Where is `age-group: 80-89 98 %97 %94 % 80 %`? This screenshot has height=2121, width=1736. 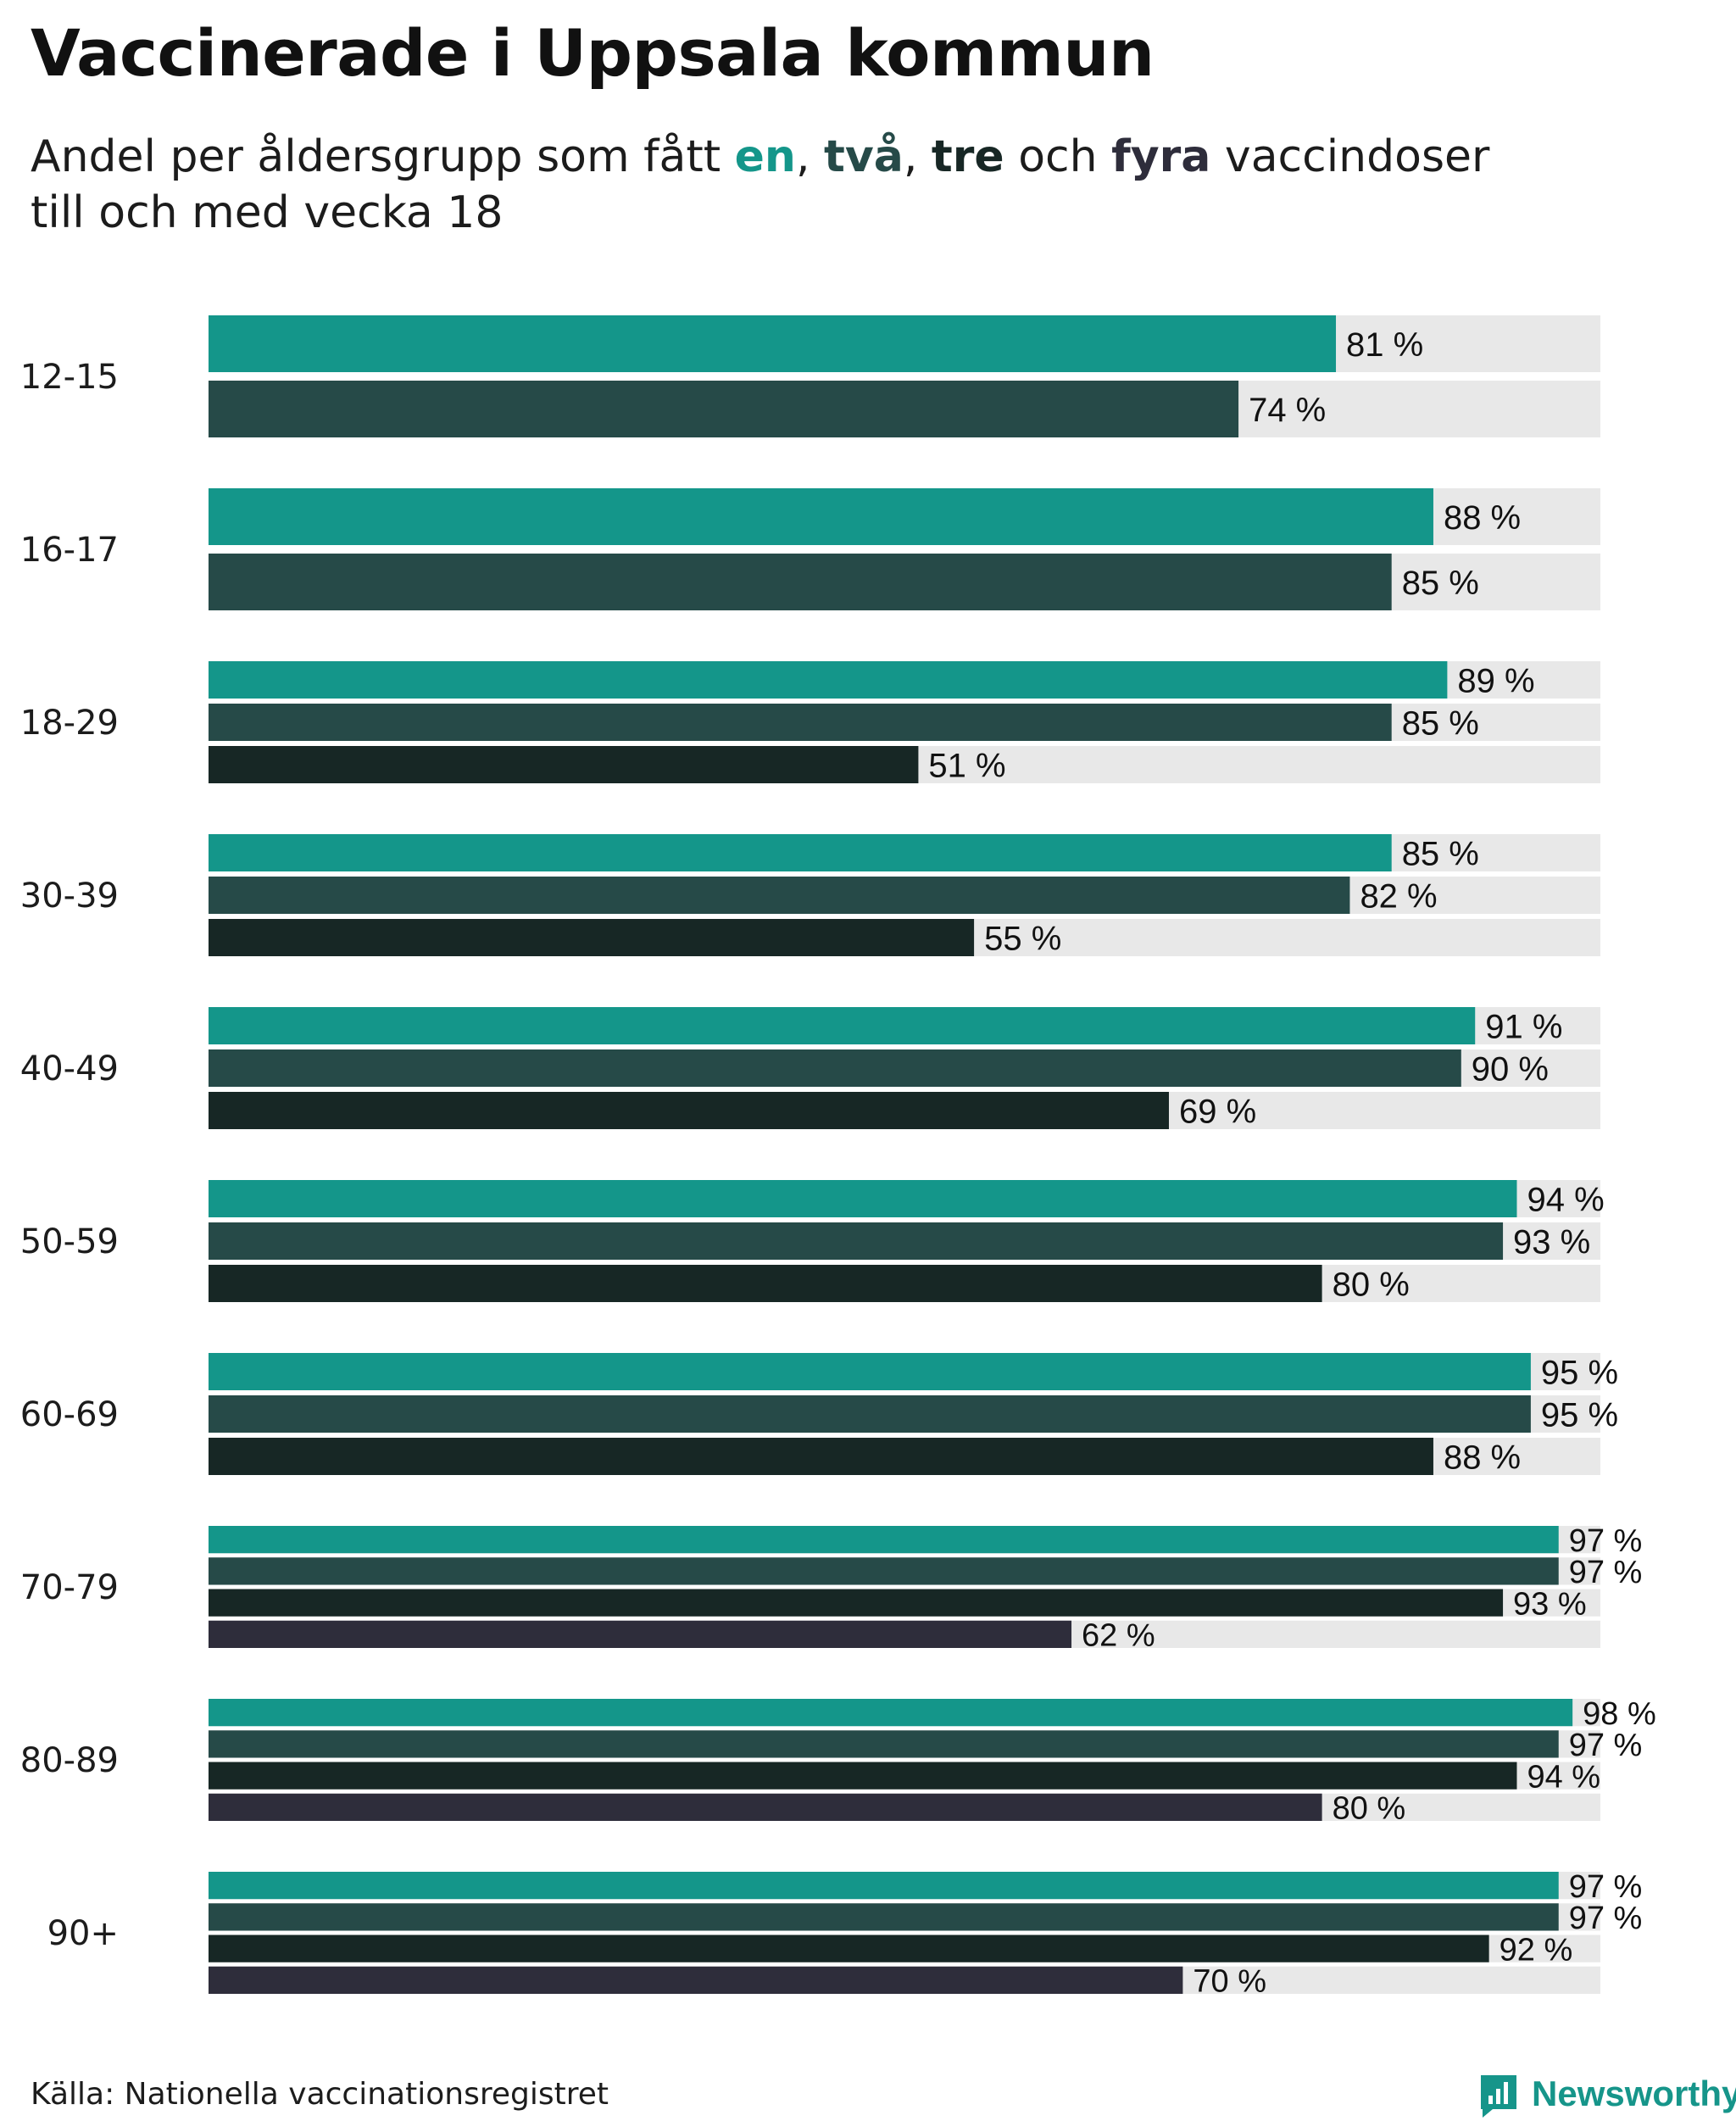
age-group: 80-89 98 %97 %94 % 80 % is located at coordinates (838, 1761).